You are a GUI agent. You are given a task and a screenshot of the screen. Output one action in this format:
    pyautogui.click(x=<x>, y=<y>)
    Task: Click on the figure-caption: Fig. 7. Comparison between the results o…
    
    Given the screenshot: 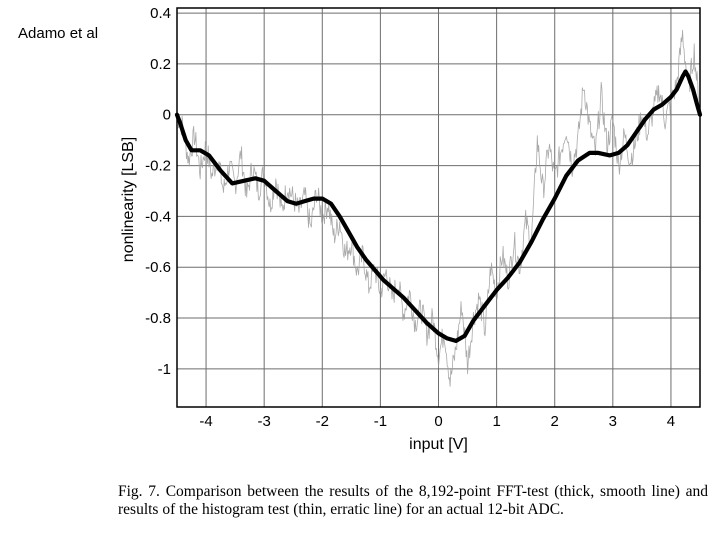 What is the action you would take?
    pyautogui.click(x=413, y=500)
    